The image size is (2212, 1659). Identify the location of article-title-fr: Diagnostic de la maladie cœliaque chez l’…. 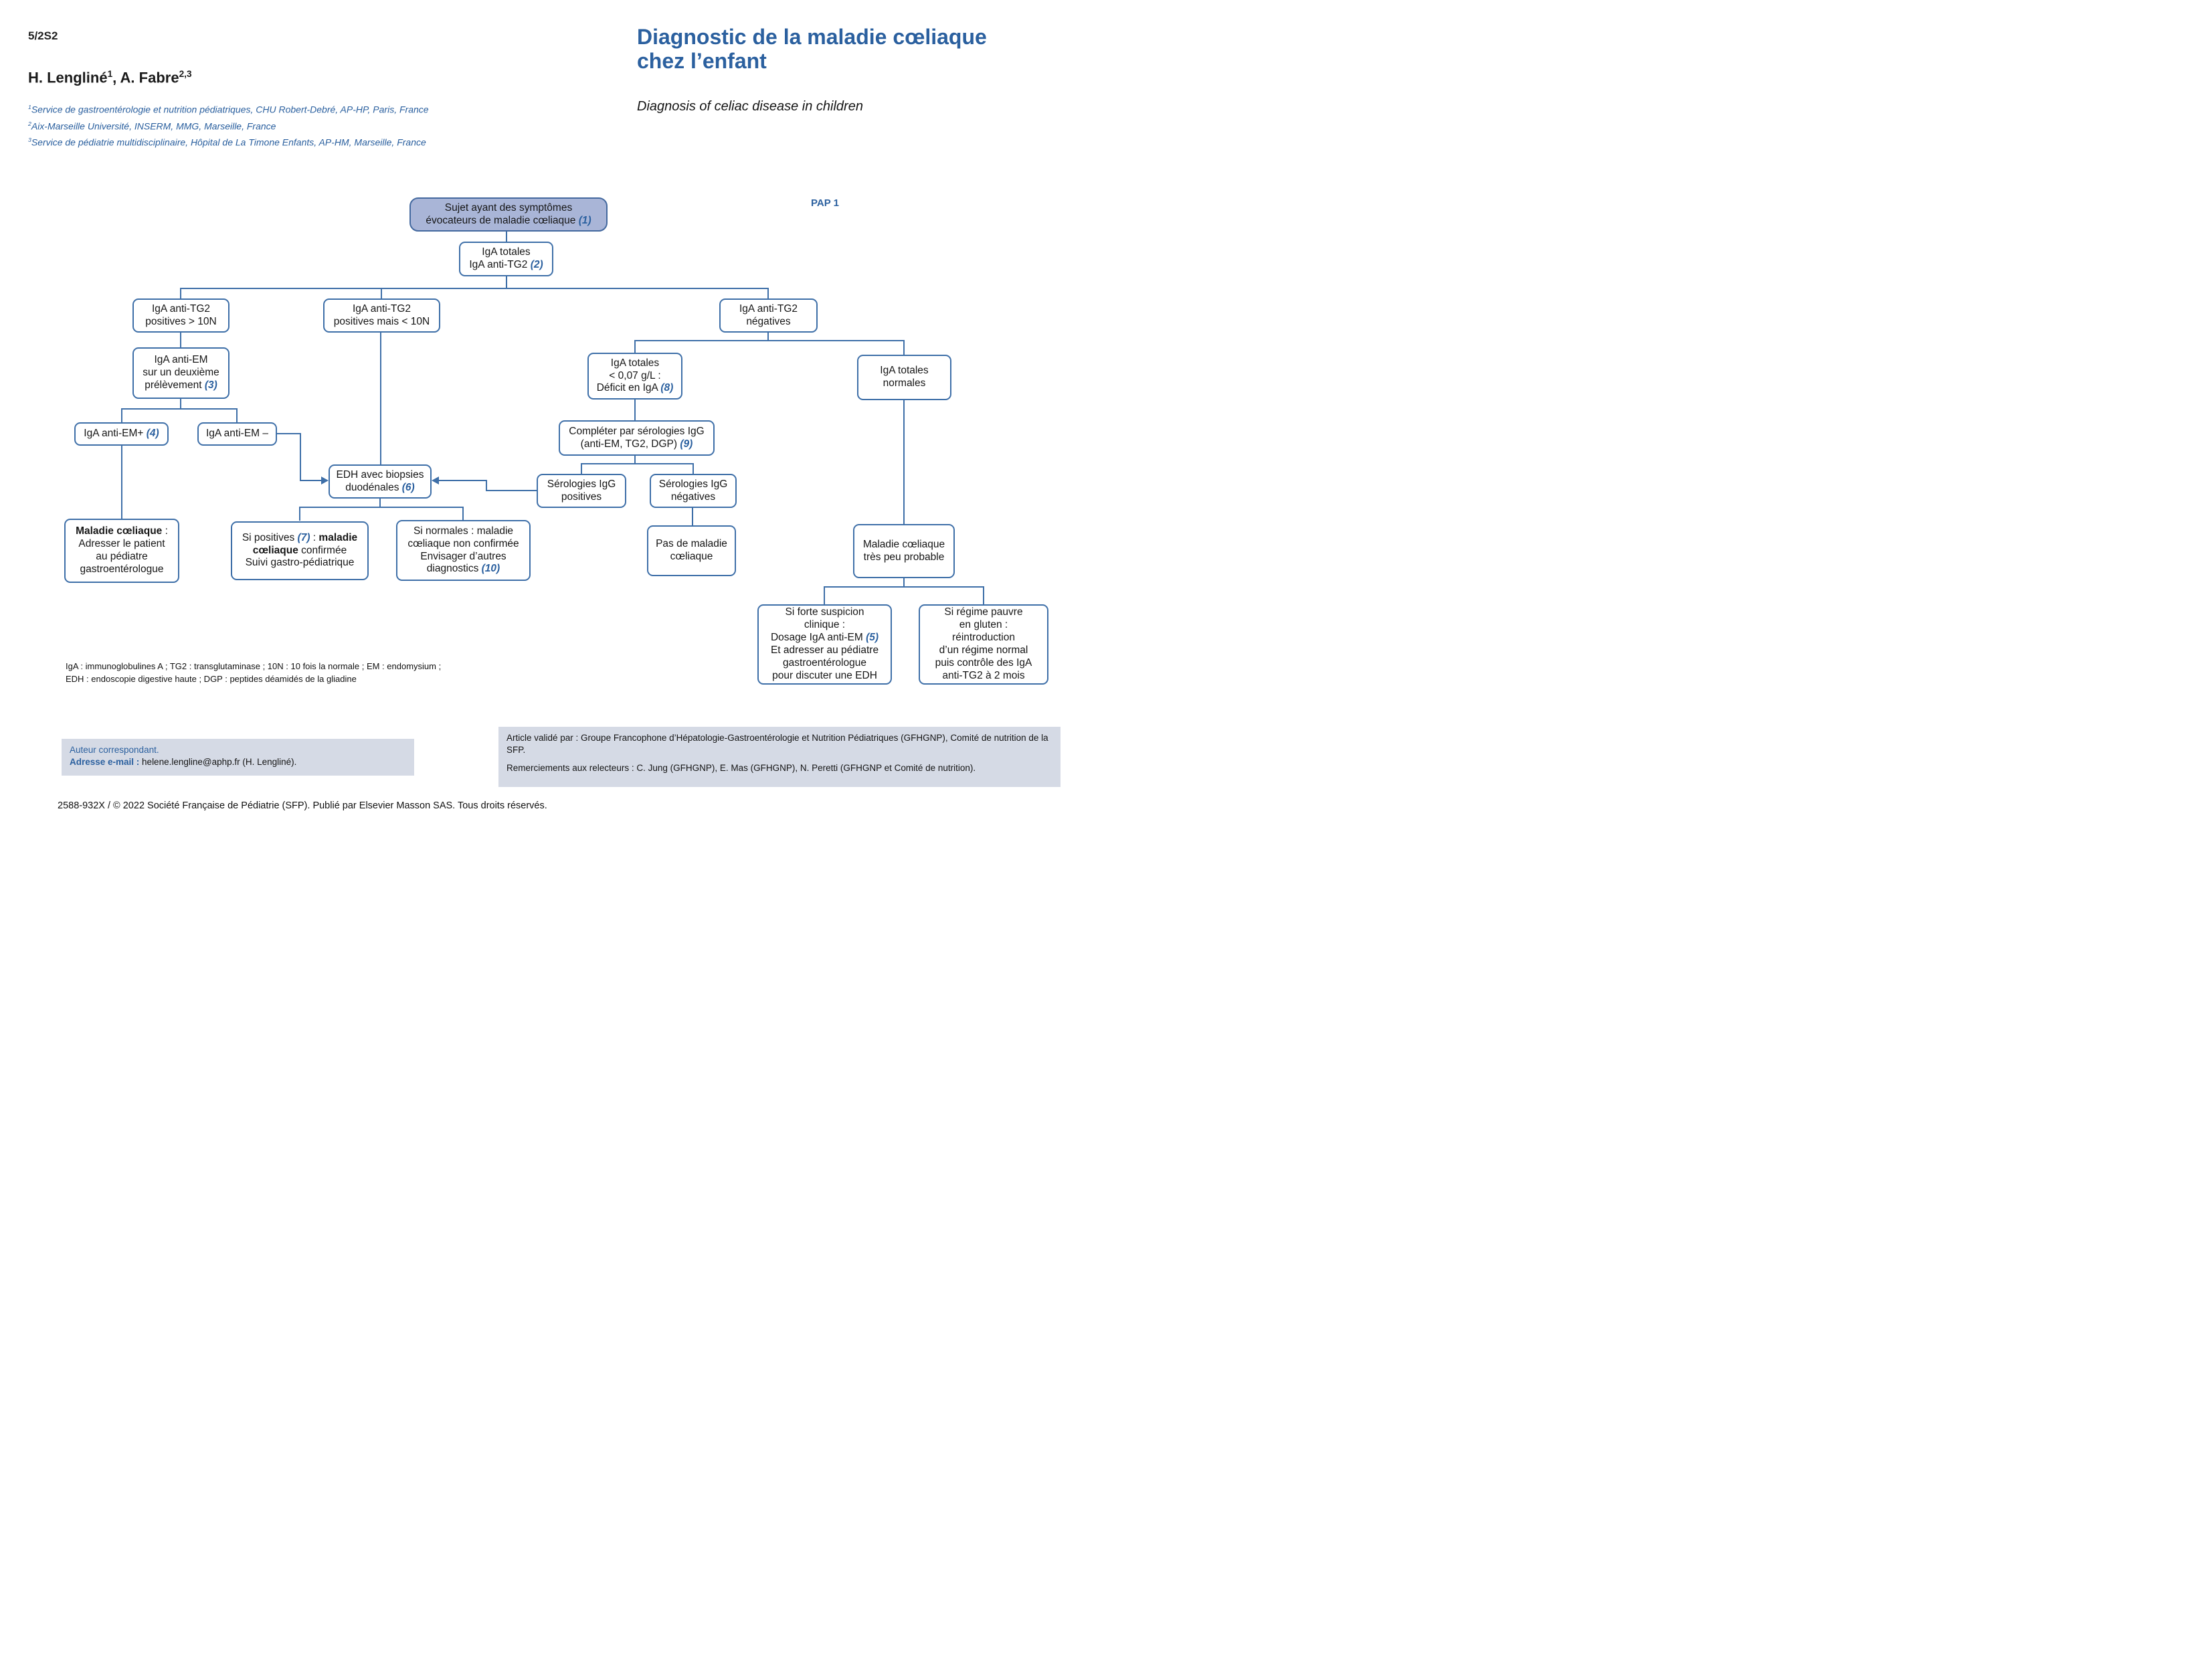
(812, 49).